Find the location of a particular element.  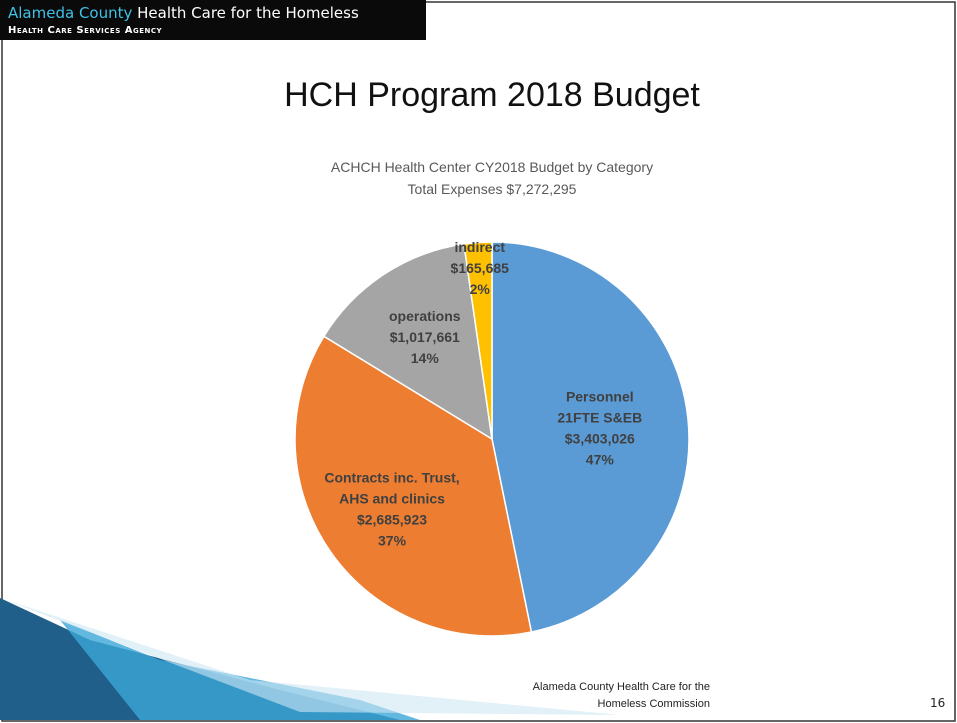

header-bar is located at coordinates (213, 20).